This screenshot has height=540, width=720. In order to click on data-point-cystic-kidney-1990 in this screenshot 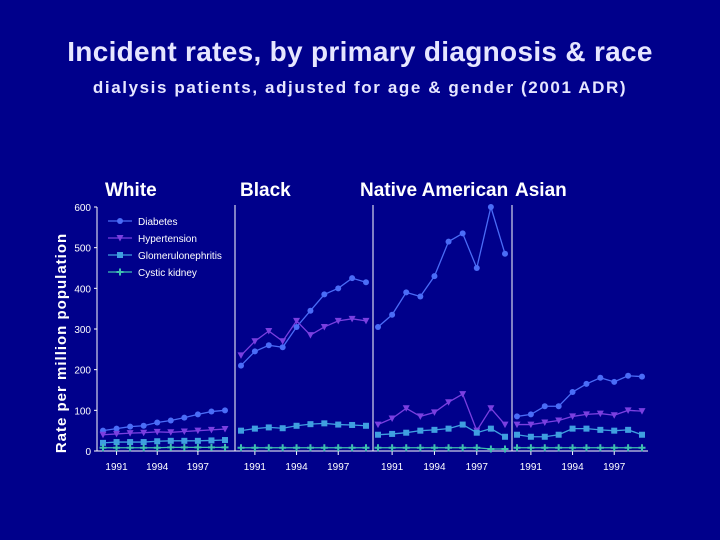, I will do `click(241, 448)`.